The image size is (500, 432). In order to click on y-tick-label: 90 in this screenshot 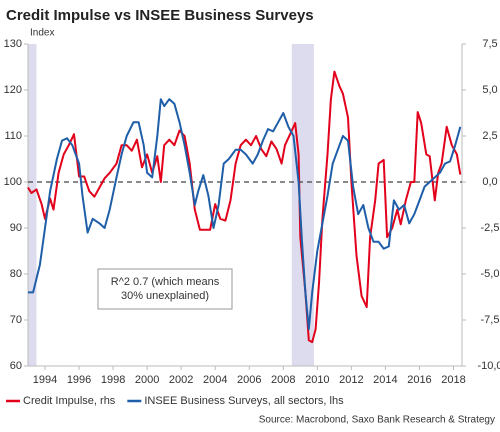, I will do `click(16, 228)`.